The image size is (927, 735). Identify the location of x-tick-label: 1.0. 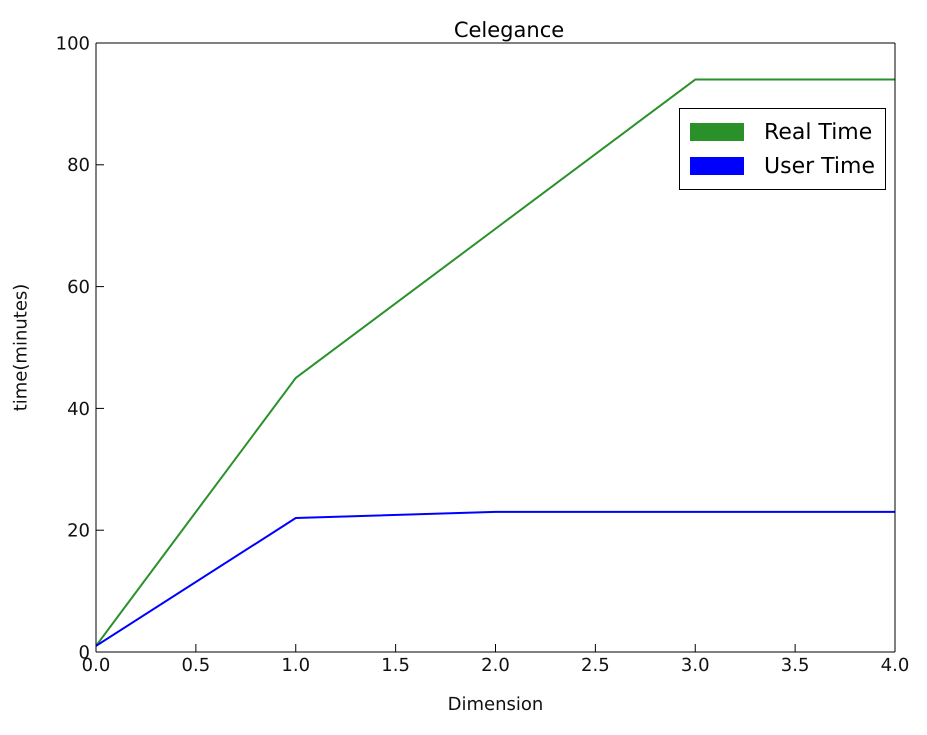
(295, 665).